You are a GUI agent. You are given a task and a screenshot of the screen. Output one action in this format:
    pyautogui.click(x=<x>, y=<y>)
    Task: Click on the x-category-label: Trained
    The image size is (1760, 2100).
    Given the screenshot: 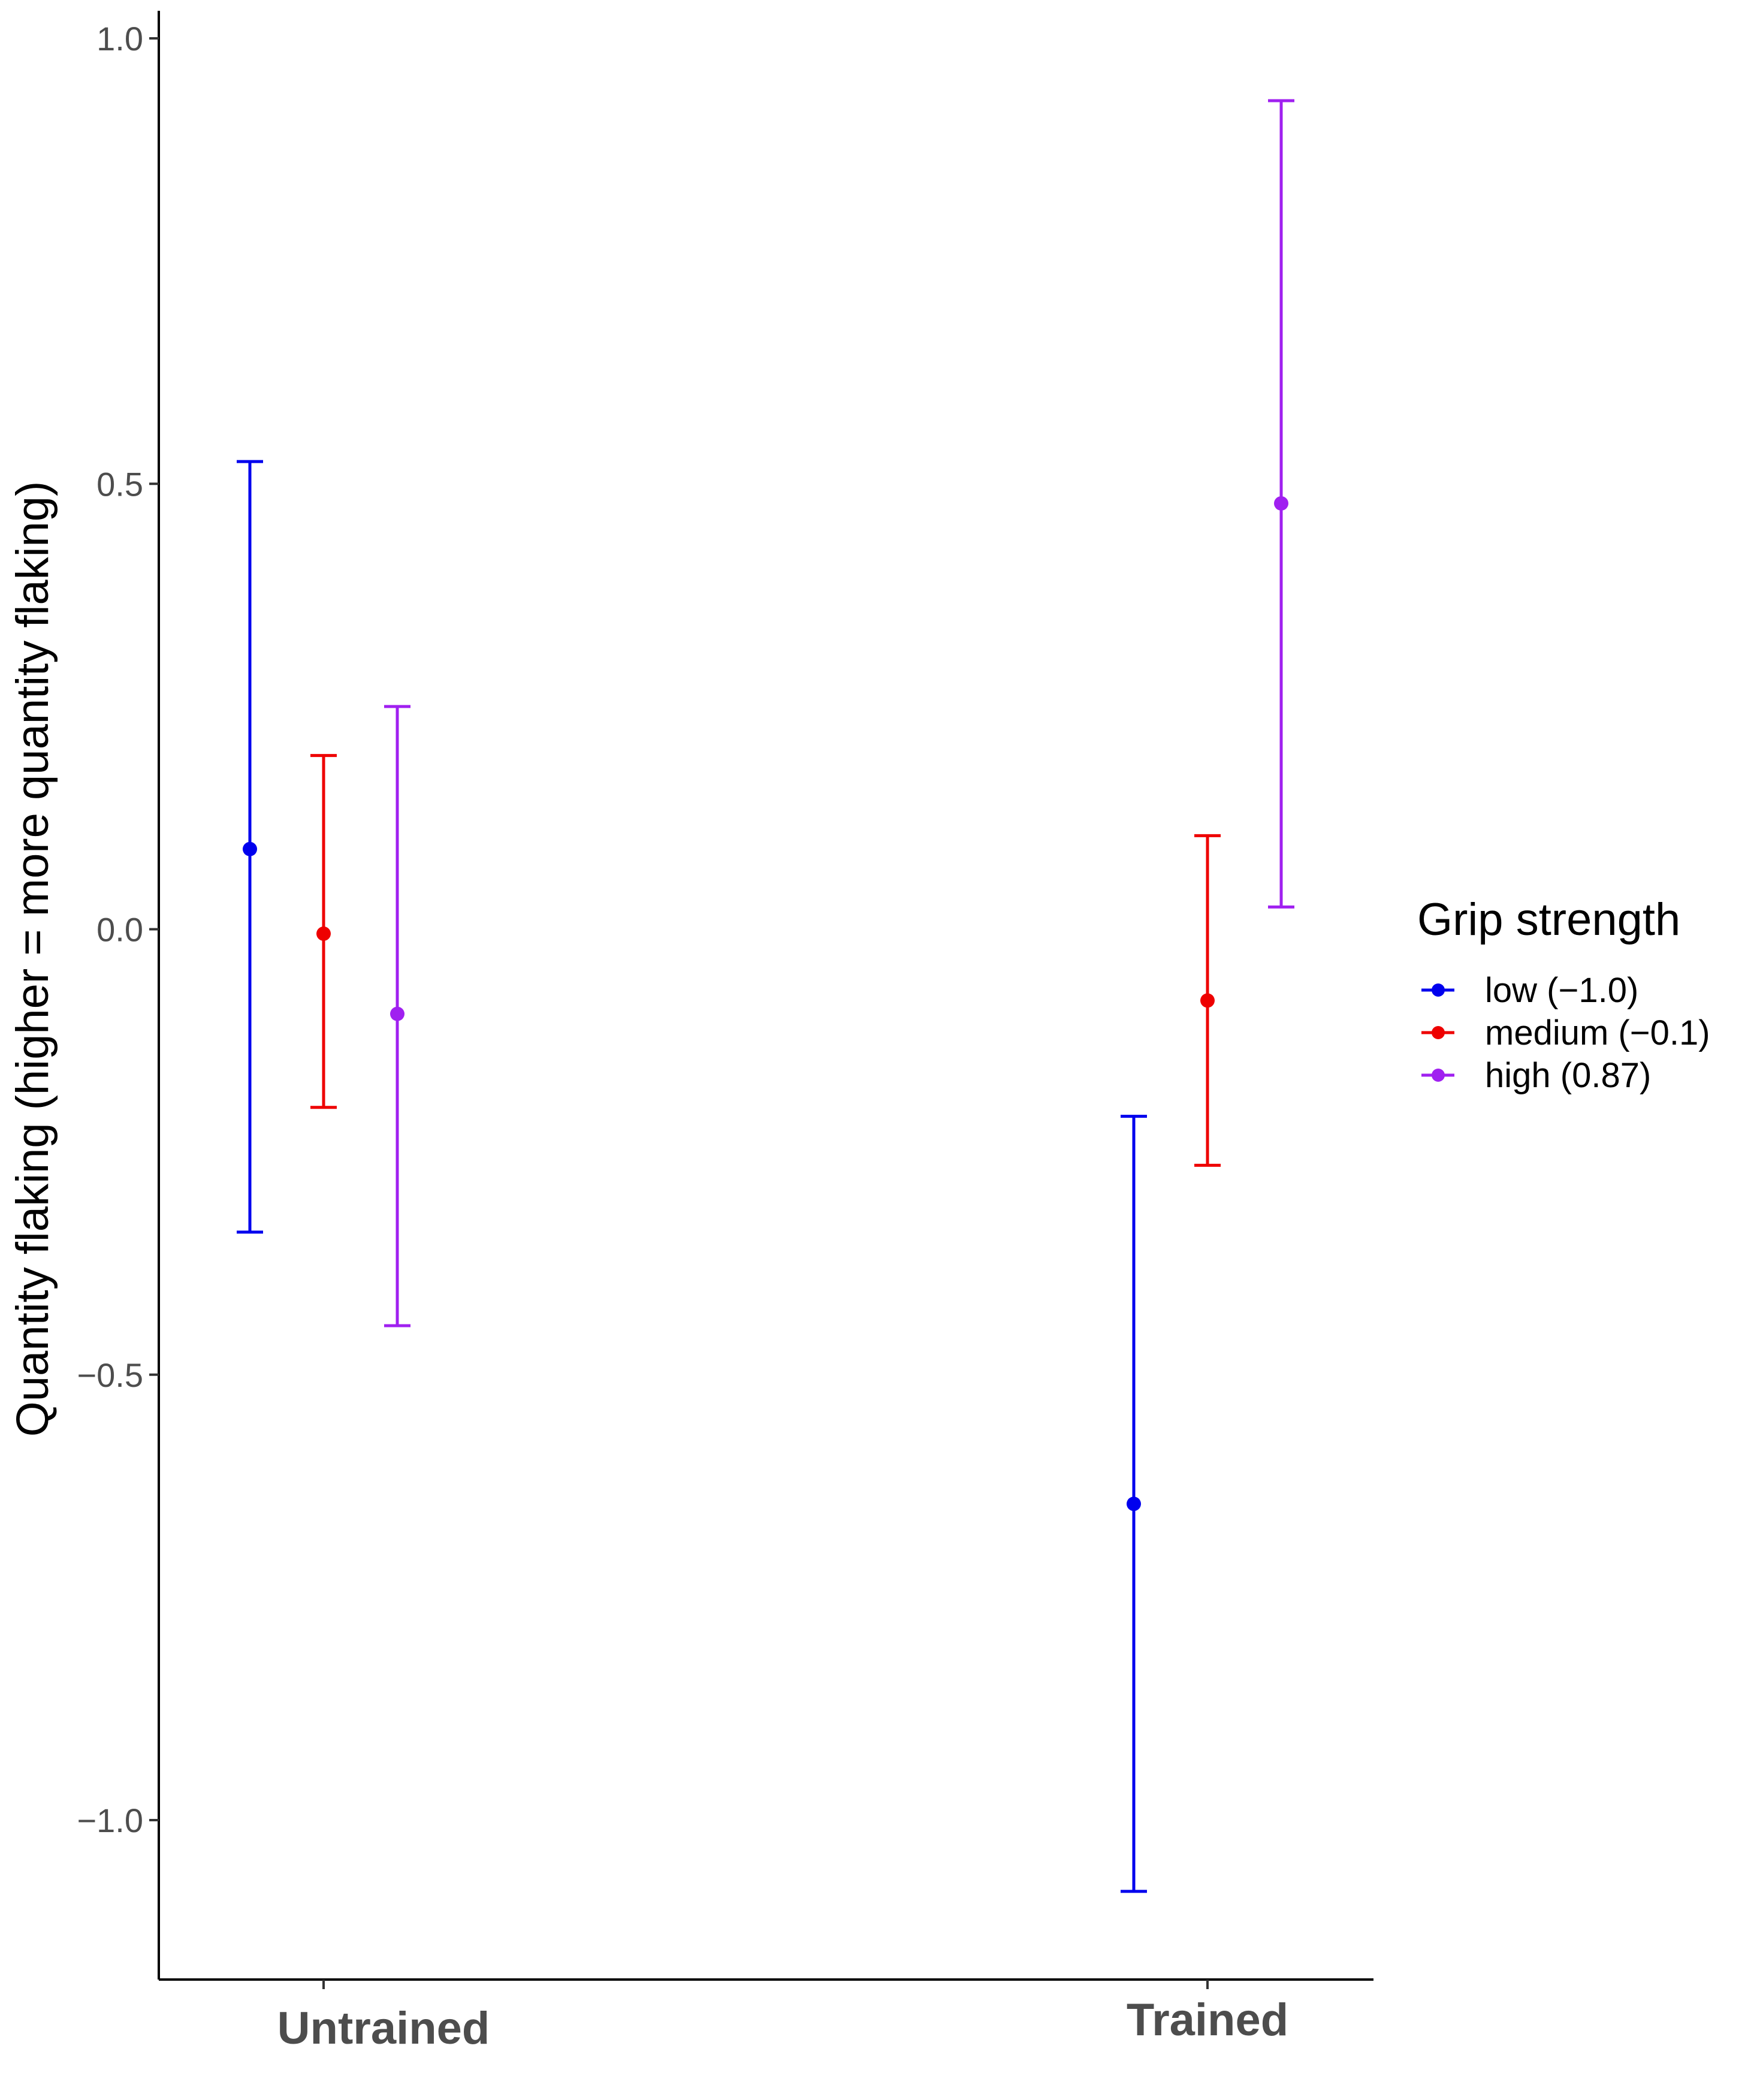 What is the action you would take?
    pyautogui.click(x=1207, y=2020)
    